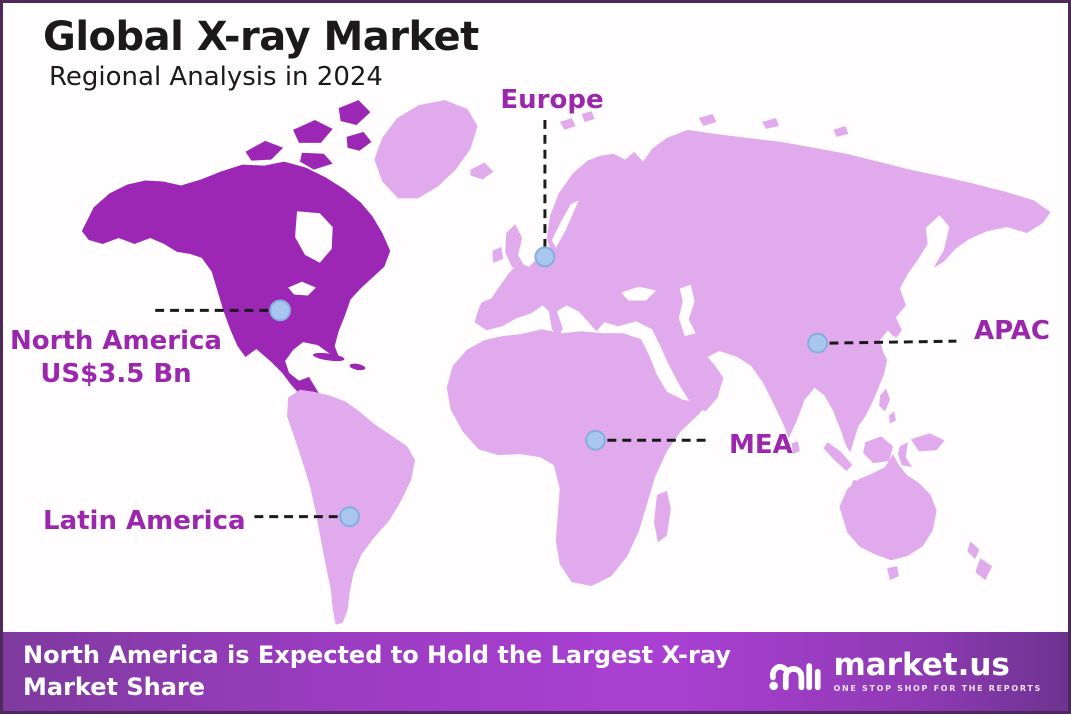 This screenshot has height=714, width=1071. I want to click on brand-tagline: ONE STOP SHOP FOR THE REPORTS, so click(937, 688).